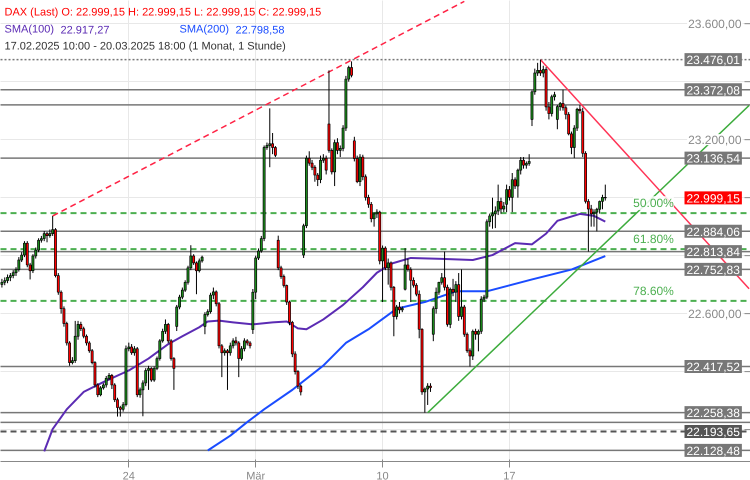 Image resolution: width=750 pixels, height=480 pixels. Describe the element at coordinates (509, 475) in the screenshot. I see `x-tick-label: 17` at that location.